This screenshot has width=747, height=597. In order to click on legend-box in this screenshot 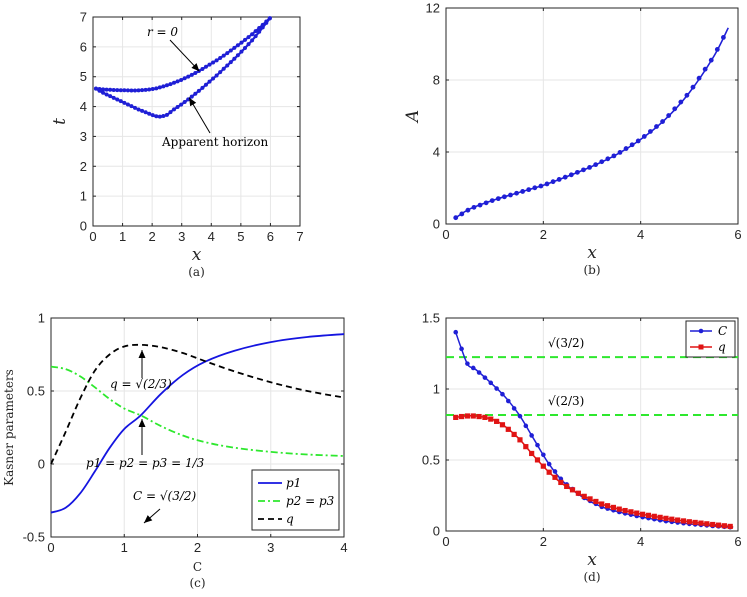, I will do `click(710, 339)`.